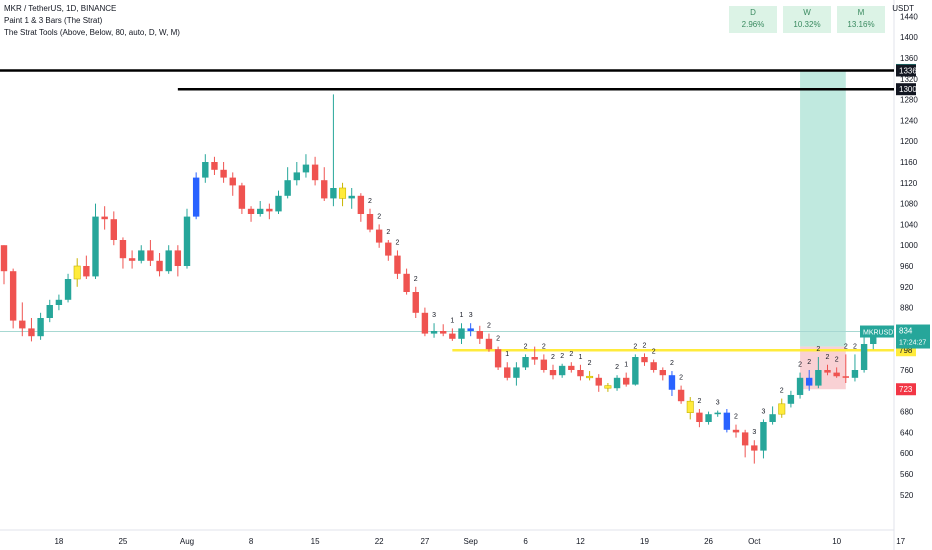 The height and width of the screenshot is (550, 932). I want to click on axis-price-label: 1300, so click(906, 89).